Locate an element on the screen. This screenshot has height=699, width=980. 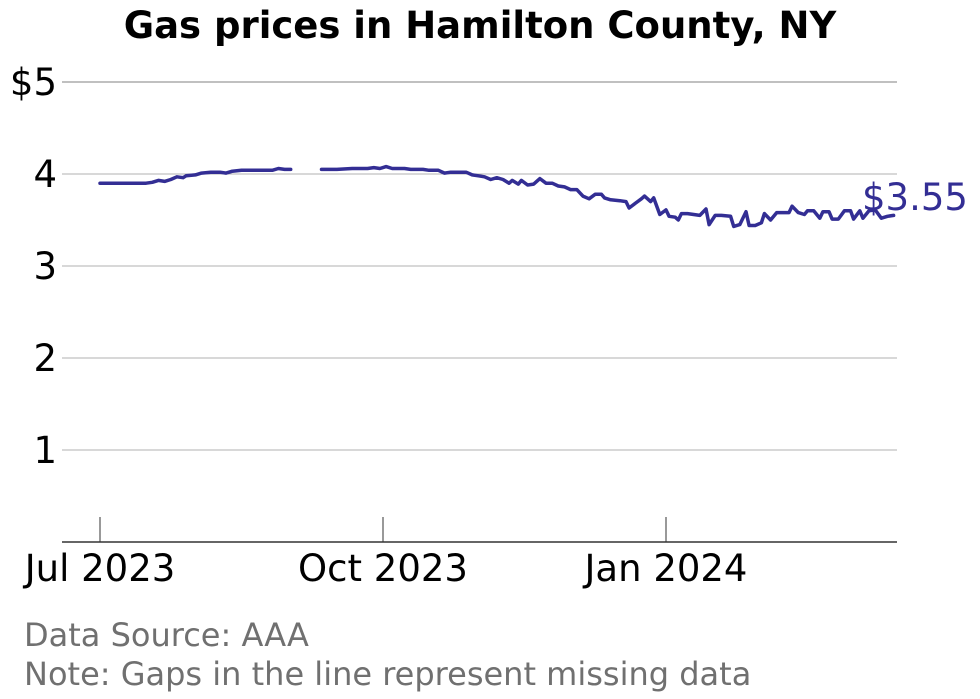
y-tick-label: 2 is located at coordinates (45, 358).